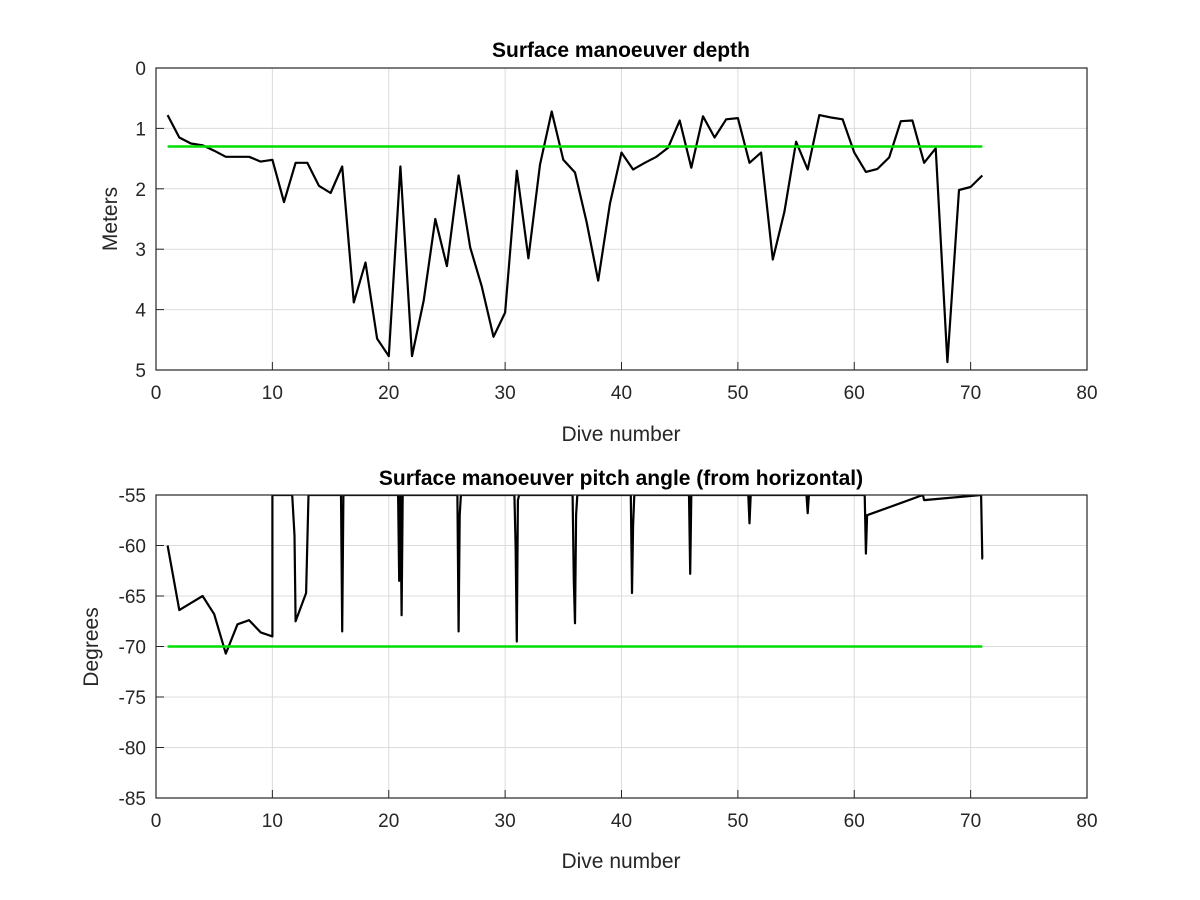 This screenshot has width=1200, height=900. I want to click on pitch-y-tick-label: -60, so click(132, 547).